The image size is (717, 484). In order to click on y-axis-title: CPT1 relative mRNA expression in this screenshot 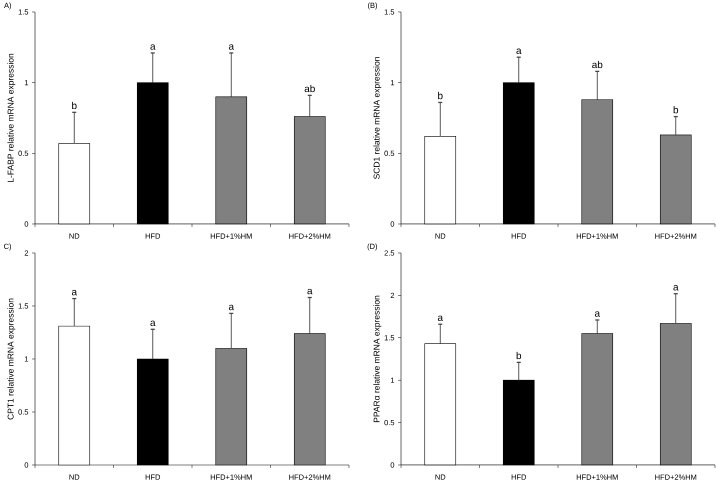, I will do `click(11, 359)`.